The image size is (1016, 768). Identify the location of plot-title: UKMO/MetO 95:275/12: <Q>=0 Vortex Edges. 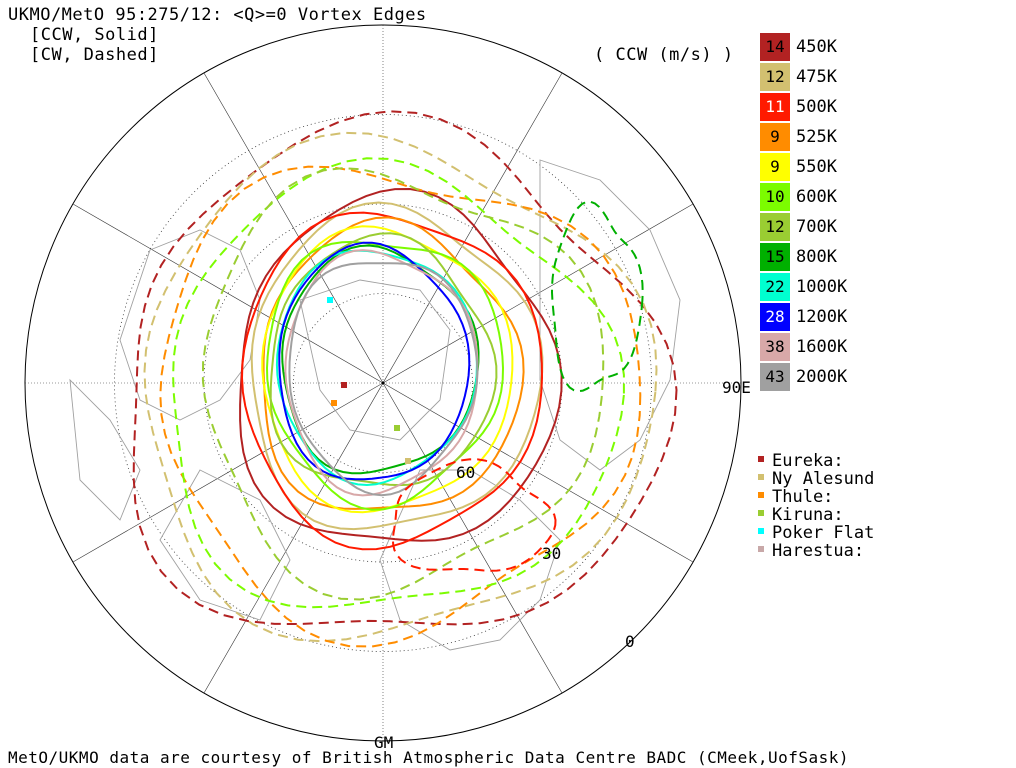
(217, 15).